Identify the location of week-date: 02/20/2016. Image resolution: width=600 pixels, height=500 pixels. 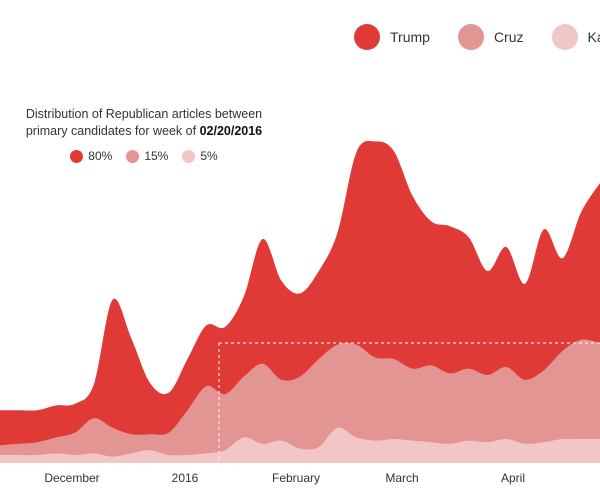
(231, 131).